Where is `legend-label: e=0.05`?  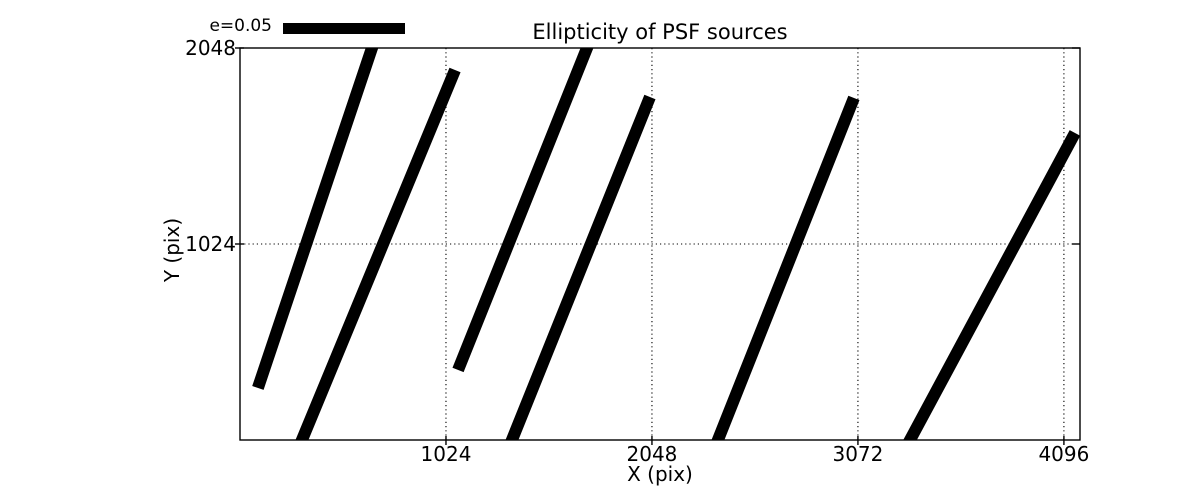
legend-label: e=0.05 is located at coordinates (240, 26).